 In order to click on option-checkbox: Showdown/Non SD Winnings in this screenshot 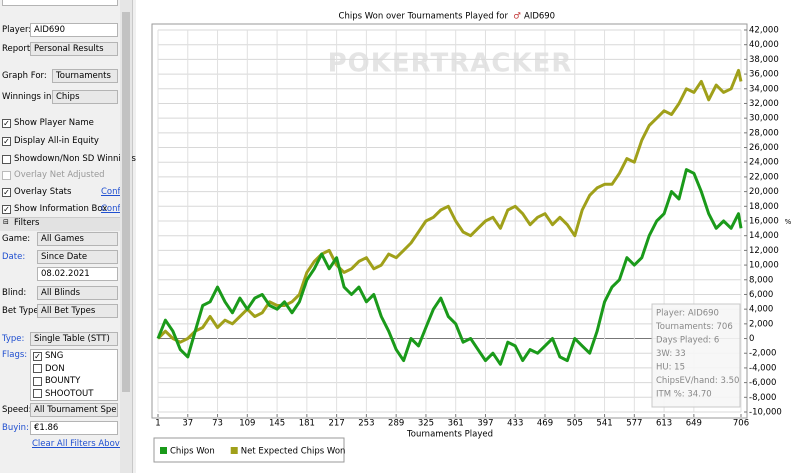, I will do `click(69, 159)`.